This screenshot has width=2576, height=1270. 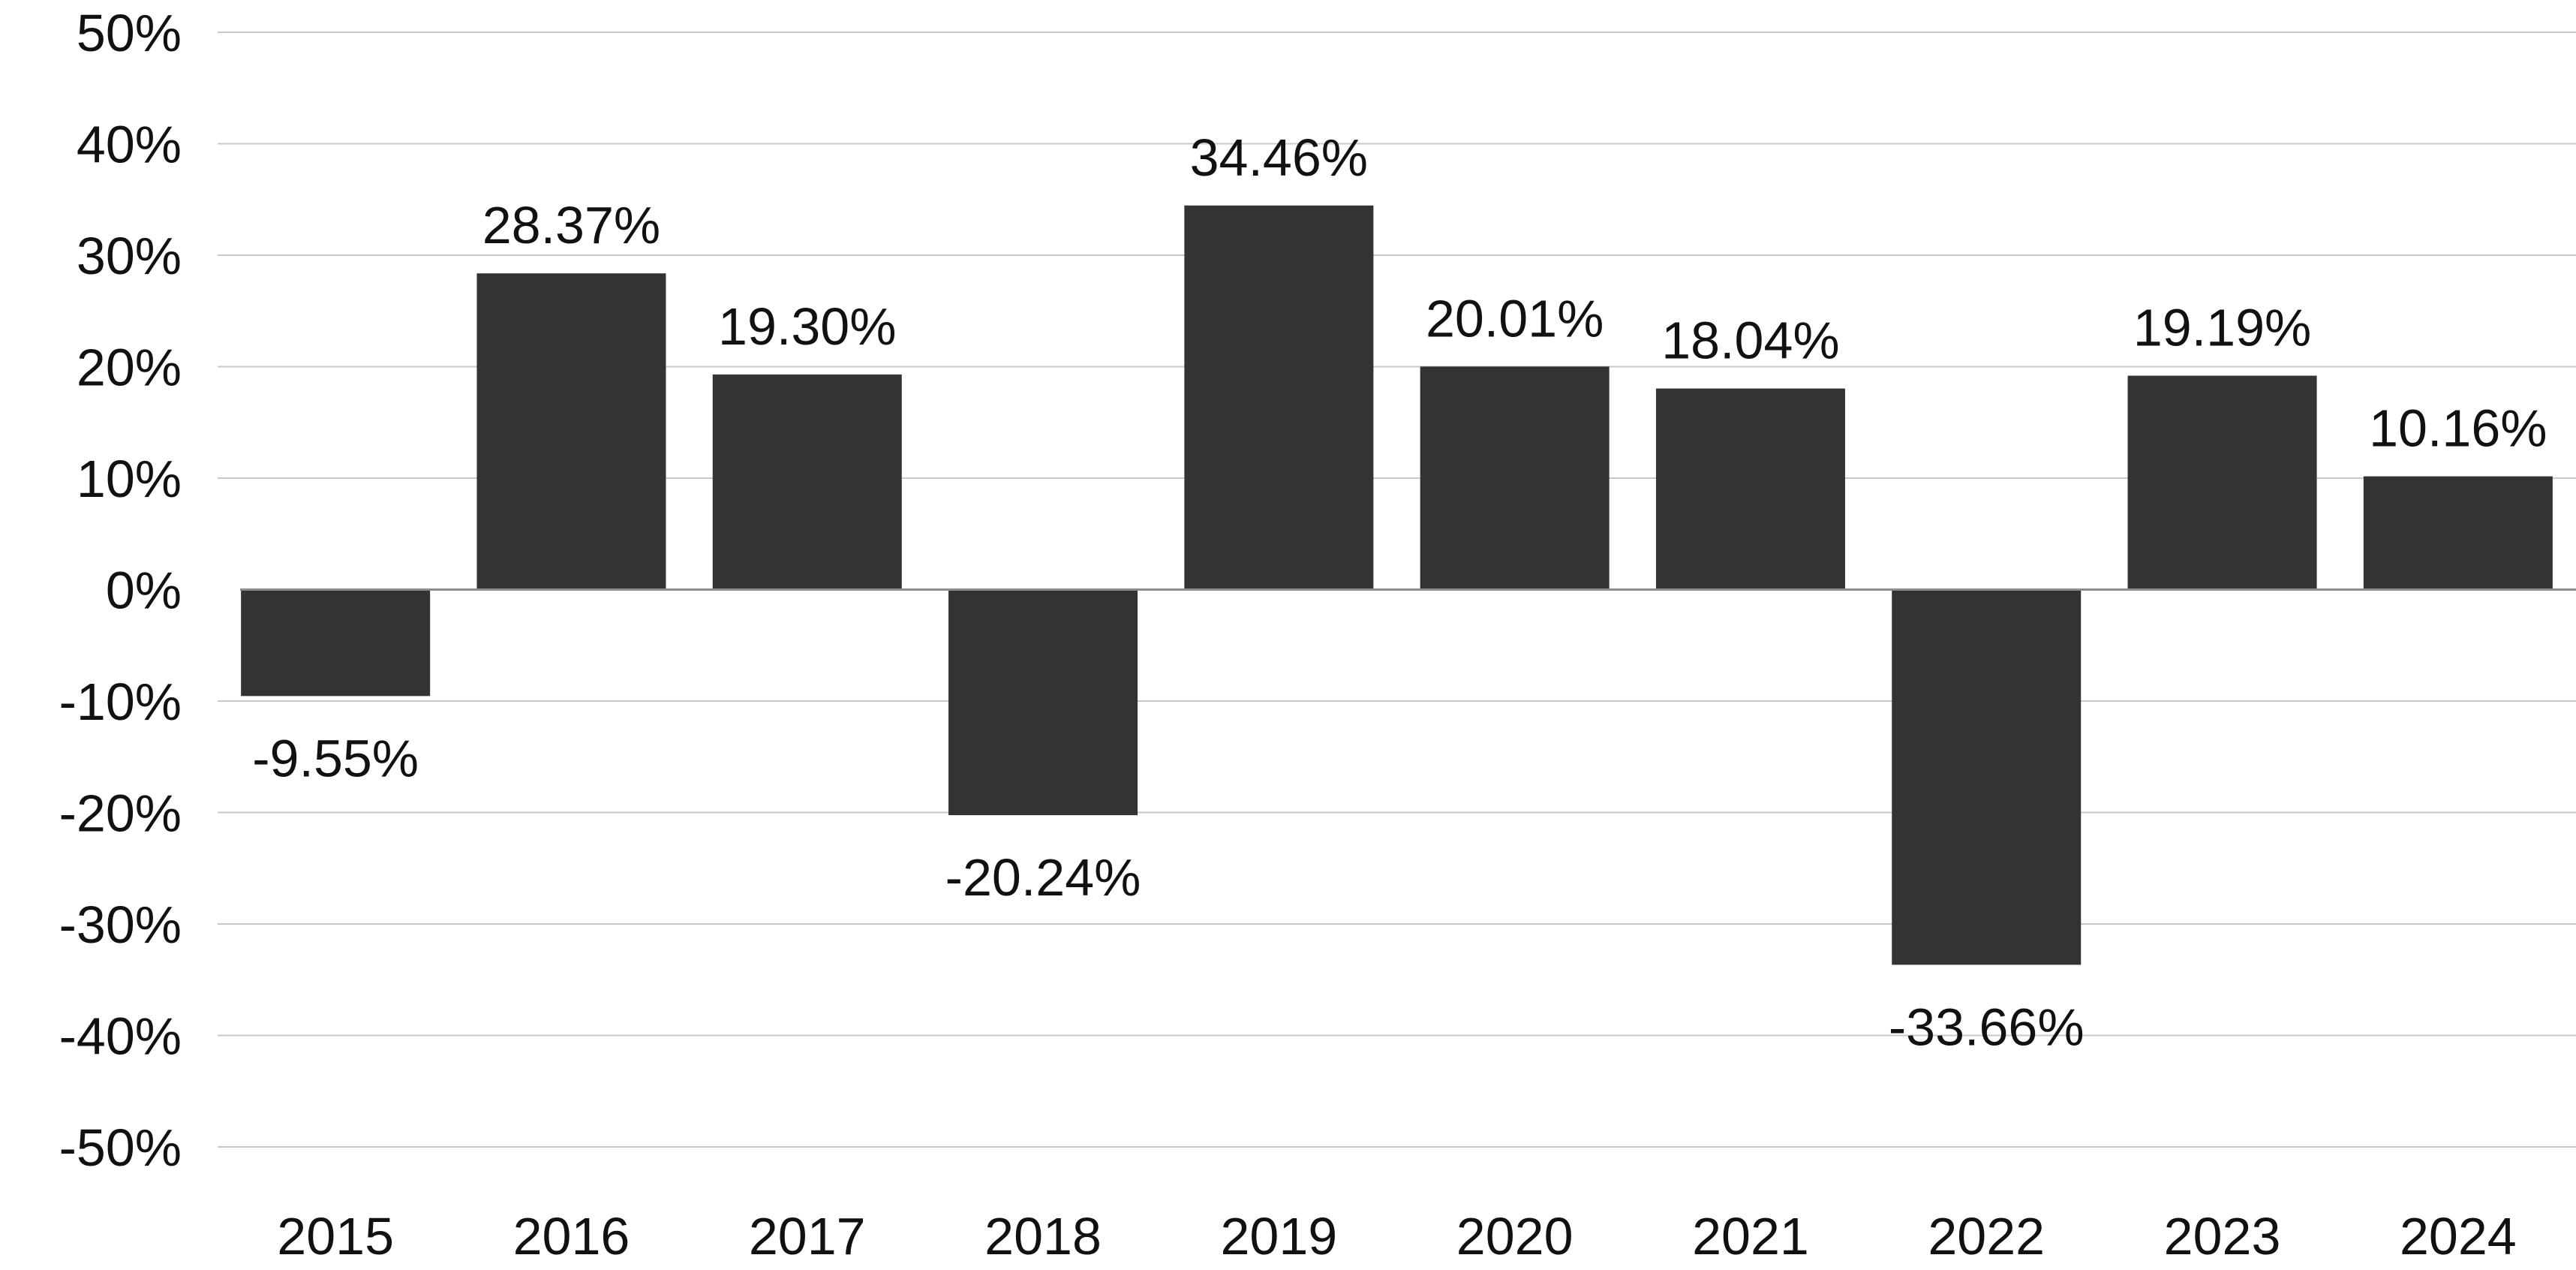 What do you see at coordinates (120, 924) in the screenshot?
I see `y-tick-label: -30%` at bounding box center [120, 924].